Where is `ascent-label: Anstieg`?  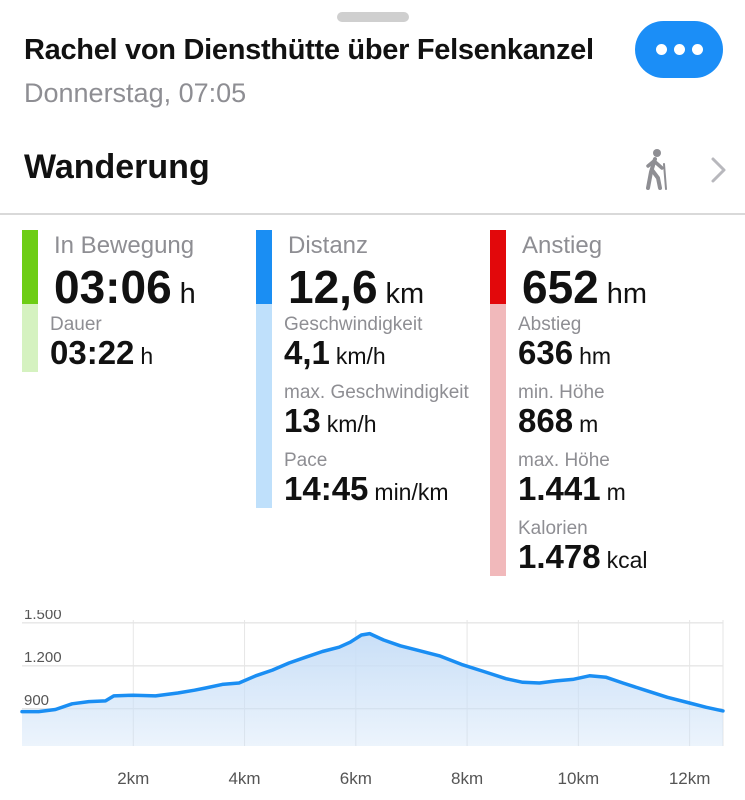 ascent-label: Anstieg is located at coordinates (562, 245).